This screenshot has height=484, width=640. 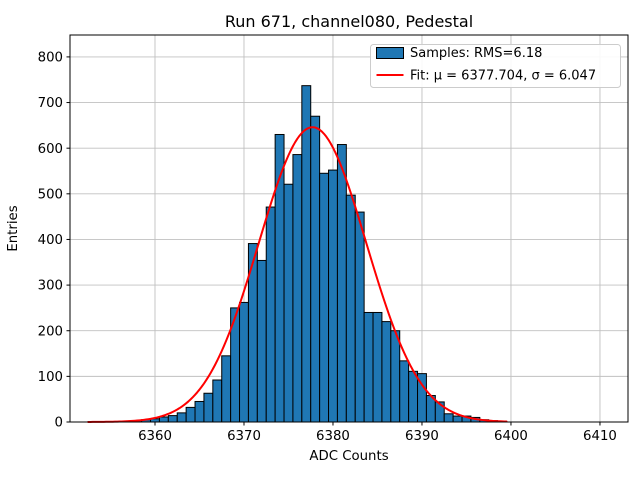 What do you see at coordinates (50, 240) in the screenshot?
I see `y-tick-label: 400` at bounding box center [50, 240].